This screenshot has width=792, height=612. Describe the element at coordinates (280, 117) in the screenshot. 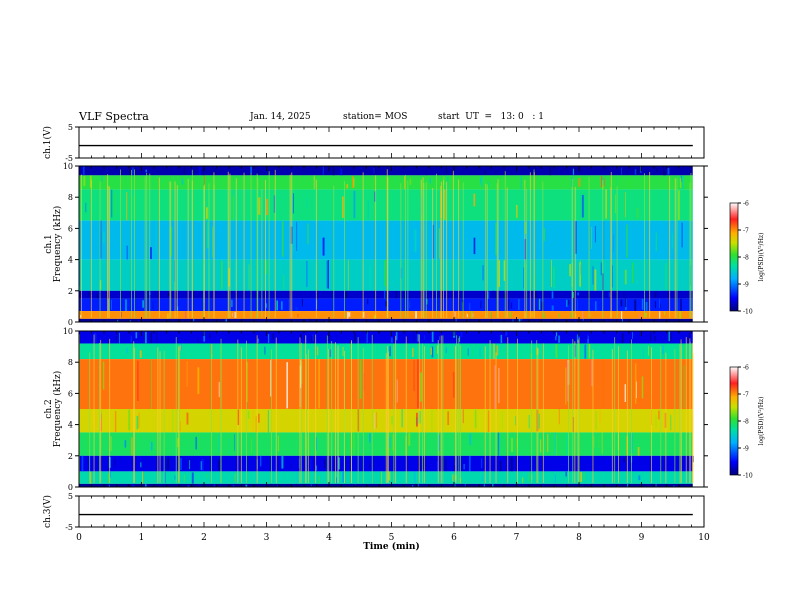

I see `date-label: Jan. 14, 2025` at that location.